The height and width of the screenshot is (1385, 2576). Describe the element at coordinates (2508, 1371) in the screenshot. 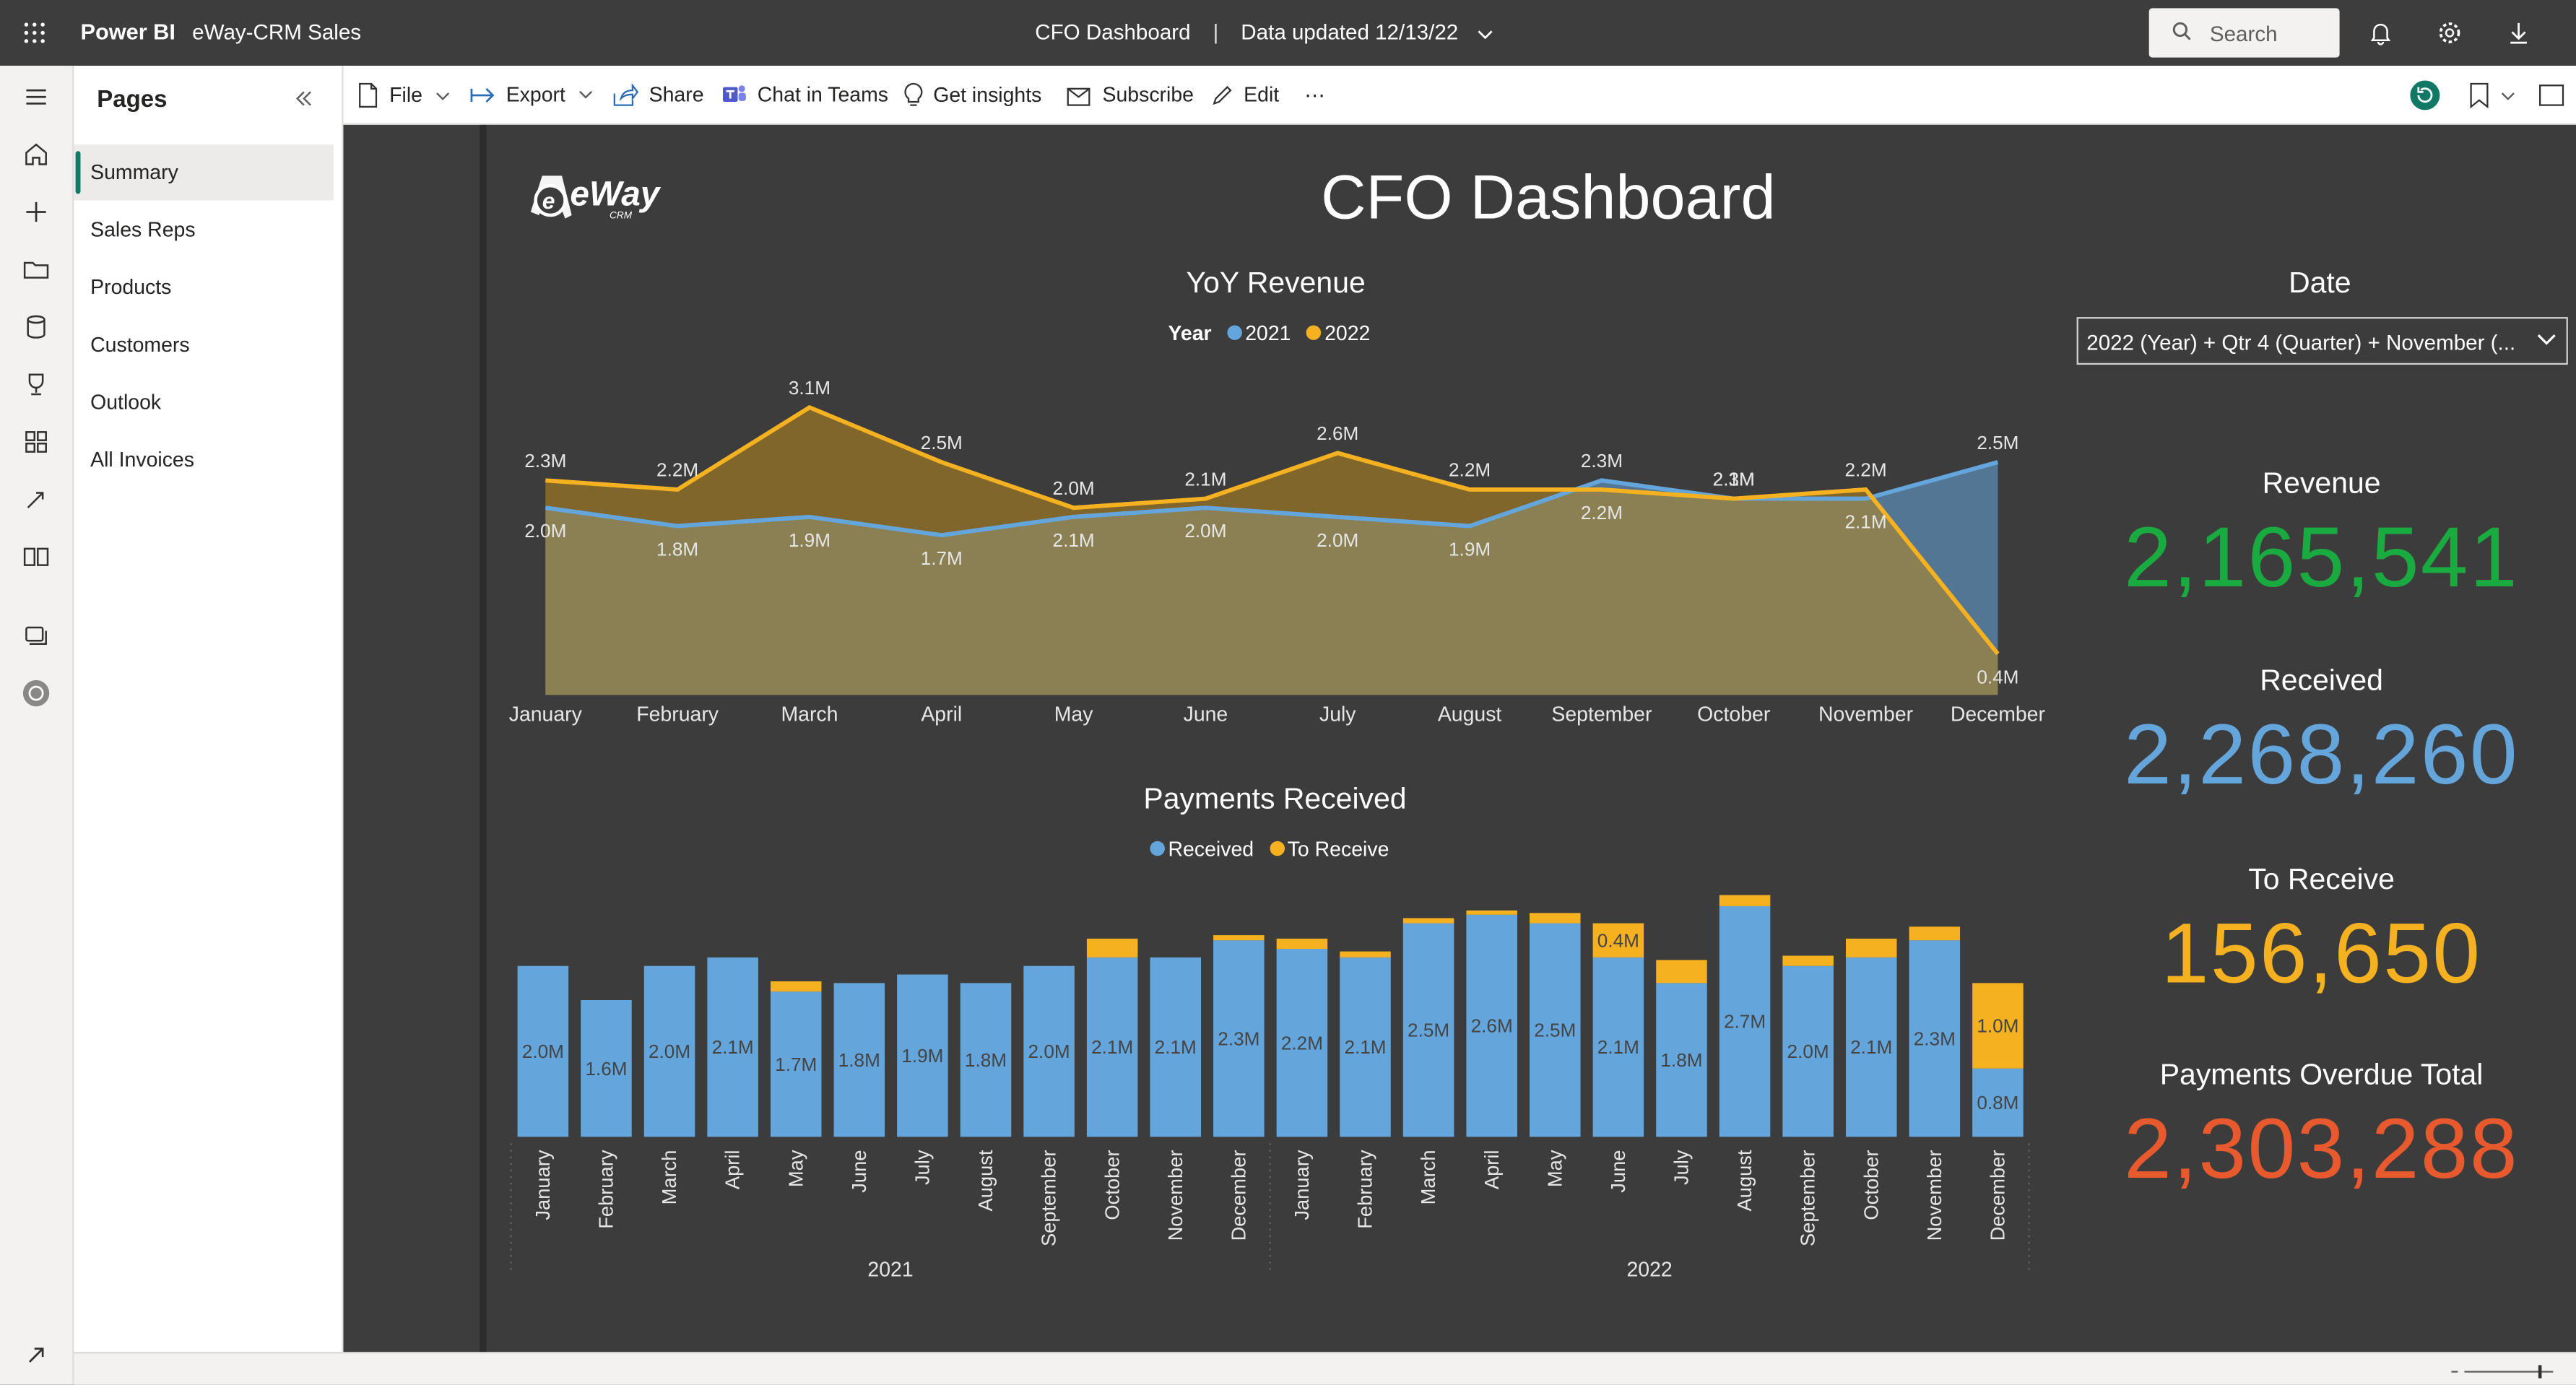

I see `zoom-slider` at that location.